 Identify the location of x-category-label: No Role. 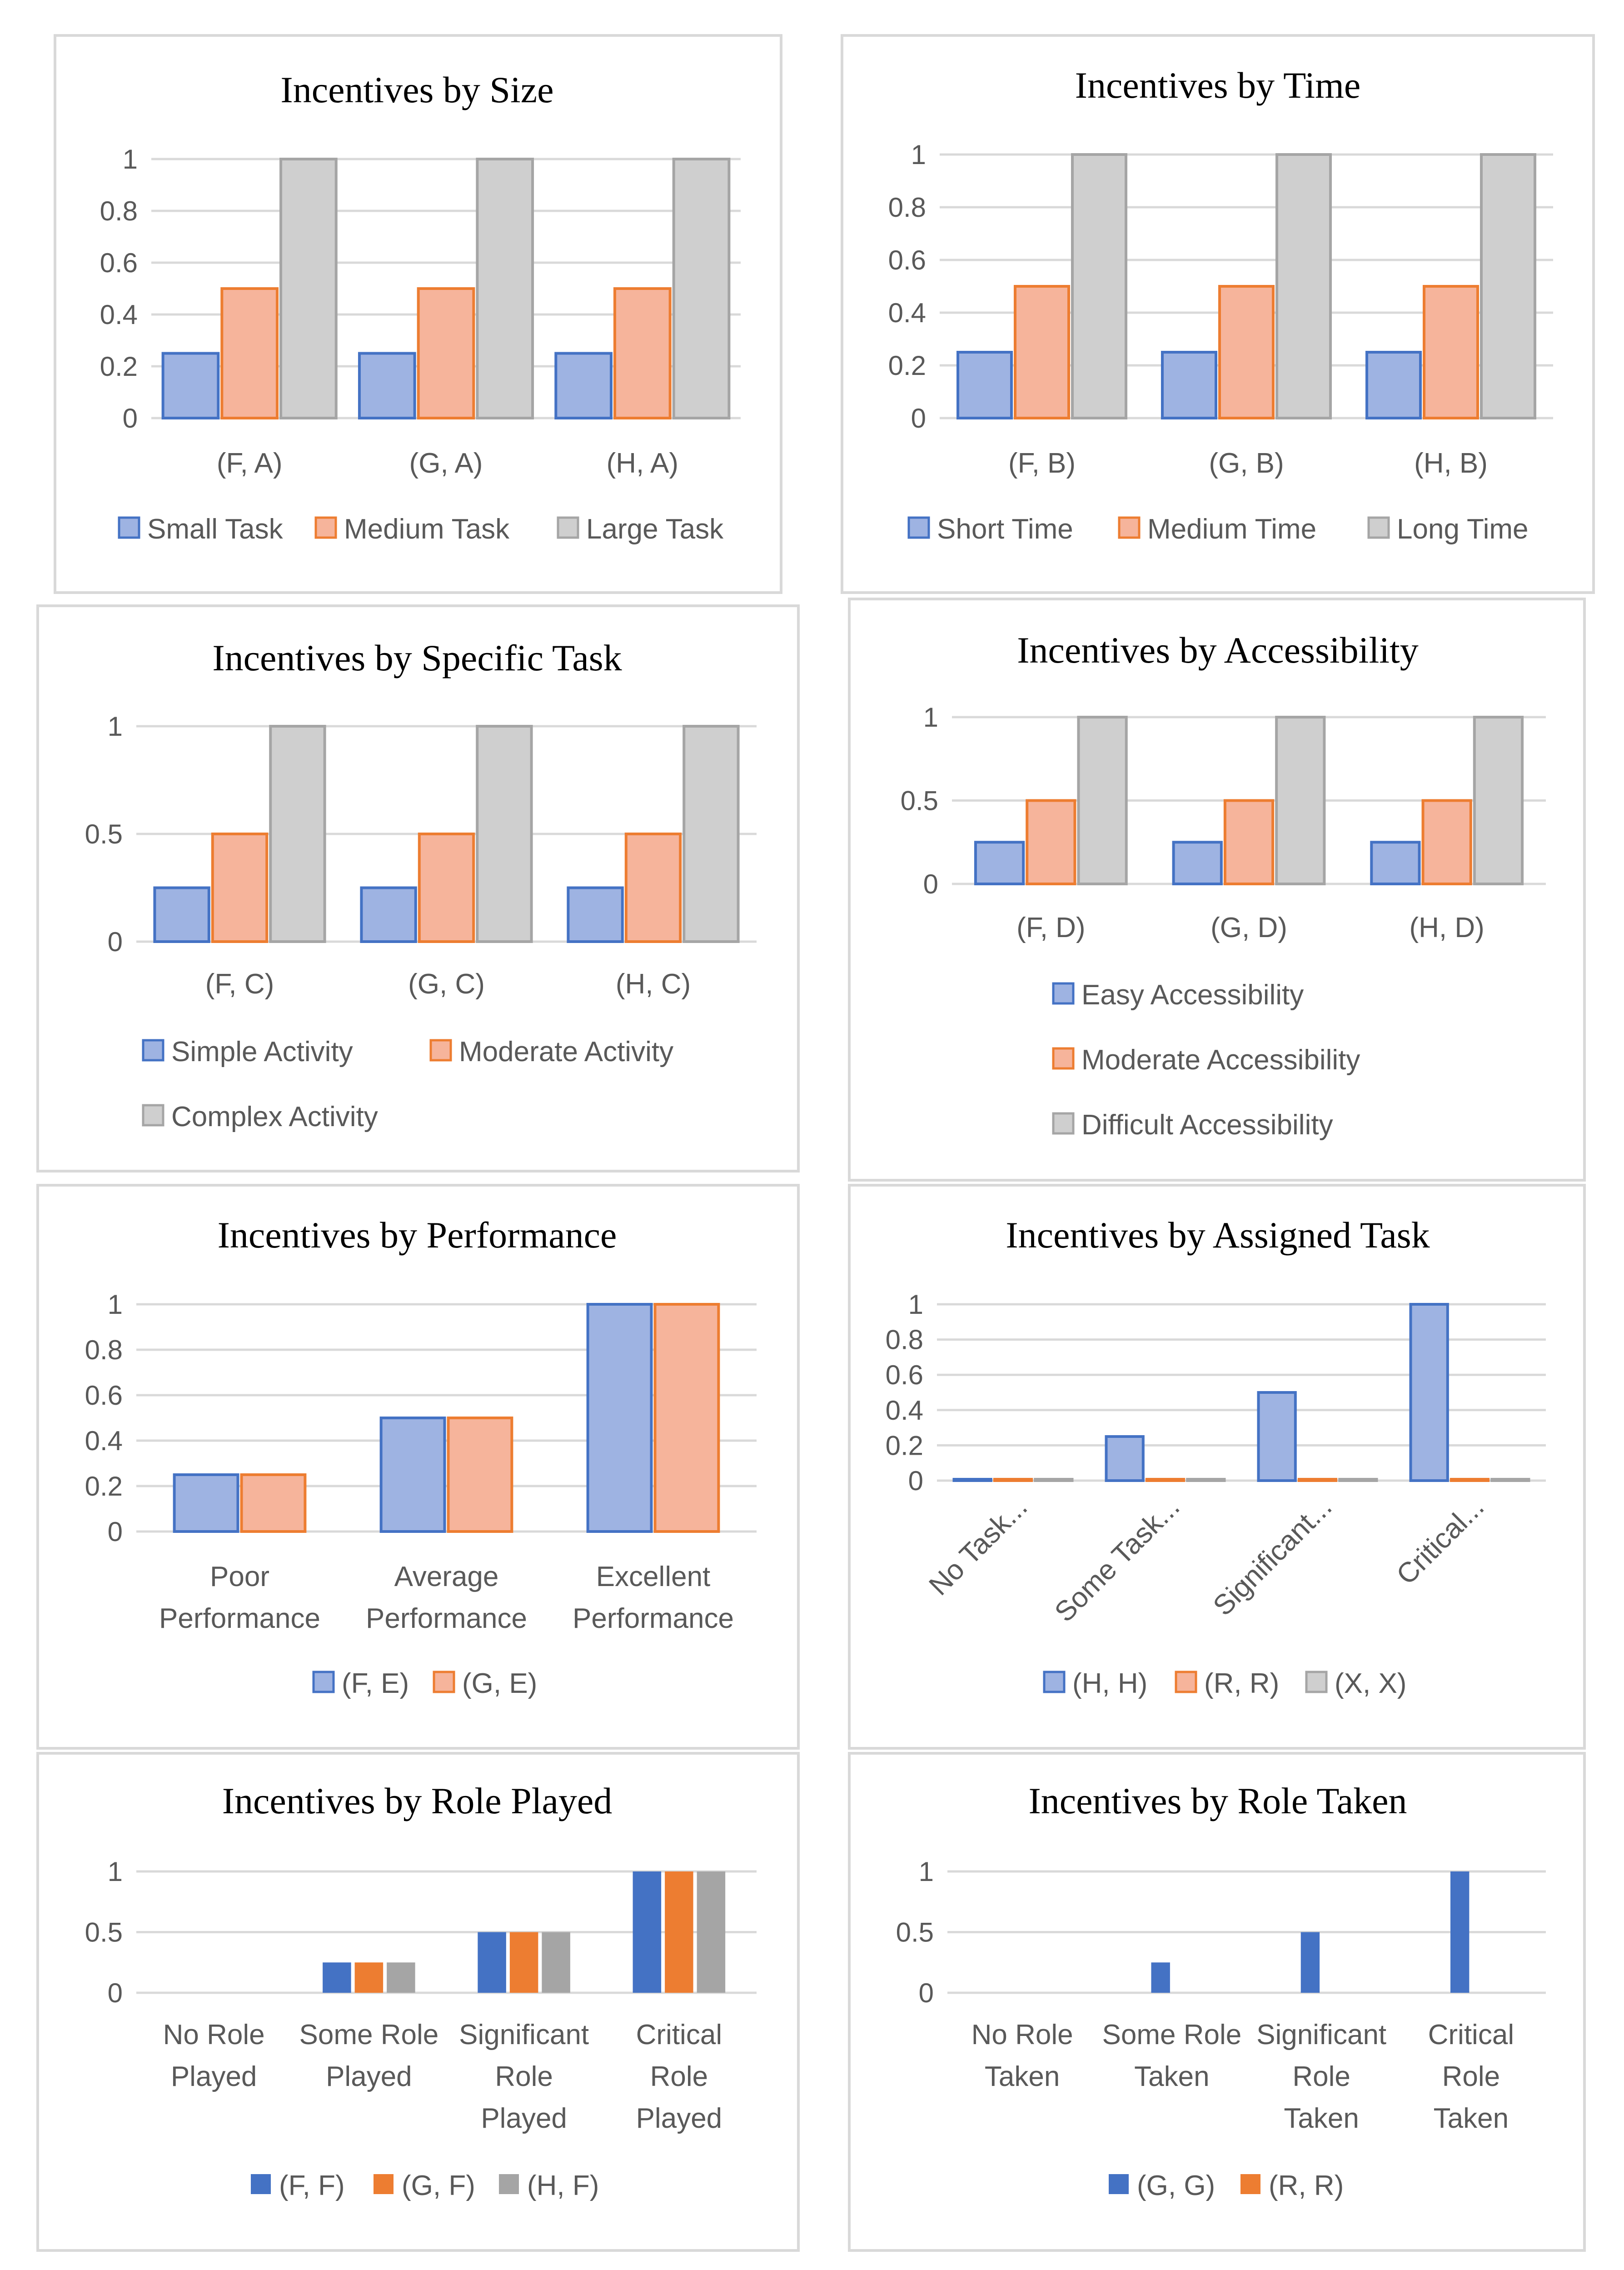
(214, 2034).